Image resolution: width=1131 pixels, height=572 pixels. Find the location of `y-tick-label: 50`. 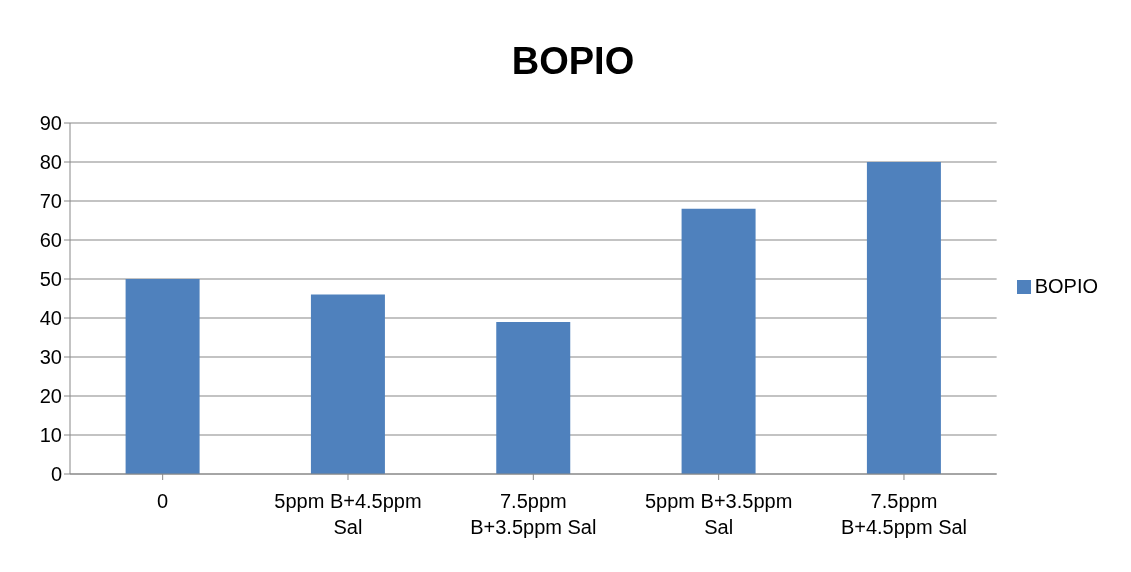

y-tick-label: 50 is located at coordinates (50, 279).